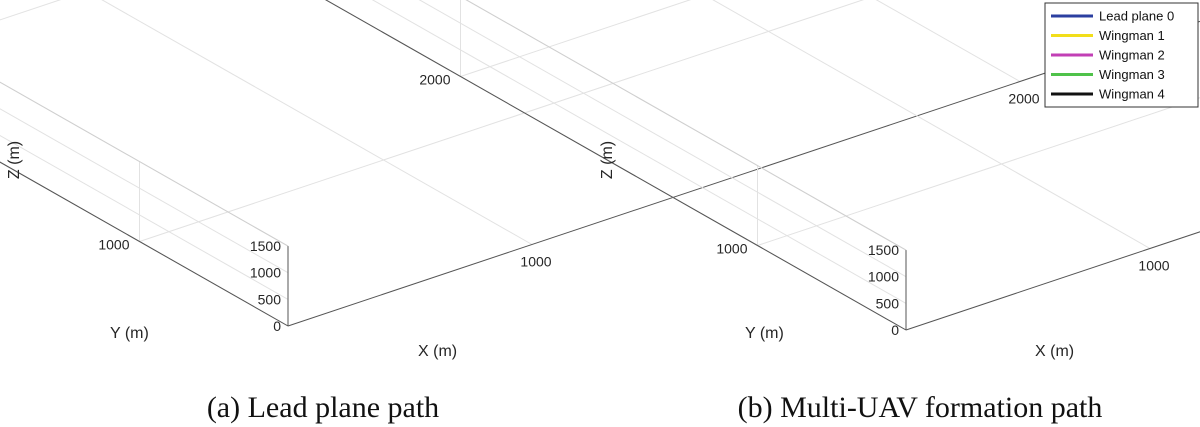 This screenshot has width=1200, height=427. Describe the element at coordinates (1132, 55) in the screenshot. I see `legend-label: Wingman 2` at that location.